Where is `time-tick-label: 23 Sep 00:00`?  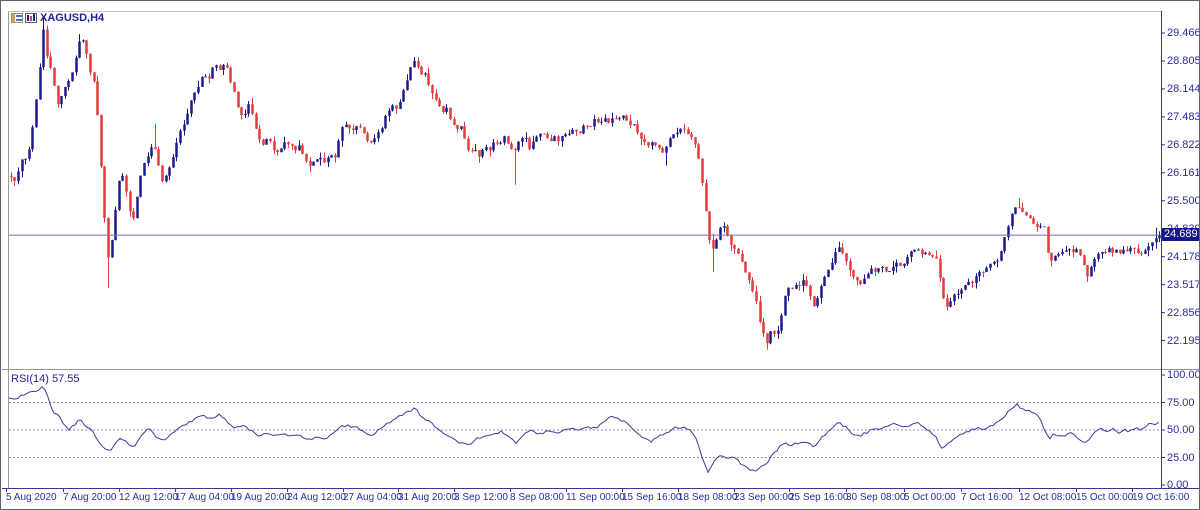 time-tick-label: 23 Sep 00:00 is located at coordinates (764, 497).